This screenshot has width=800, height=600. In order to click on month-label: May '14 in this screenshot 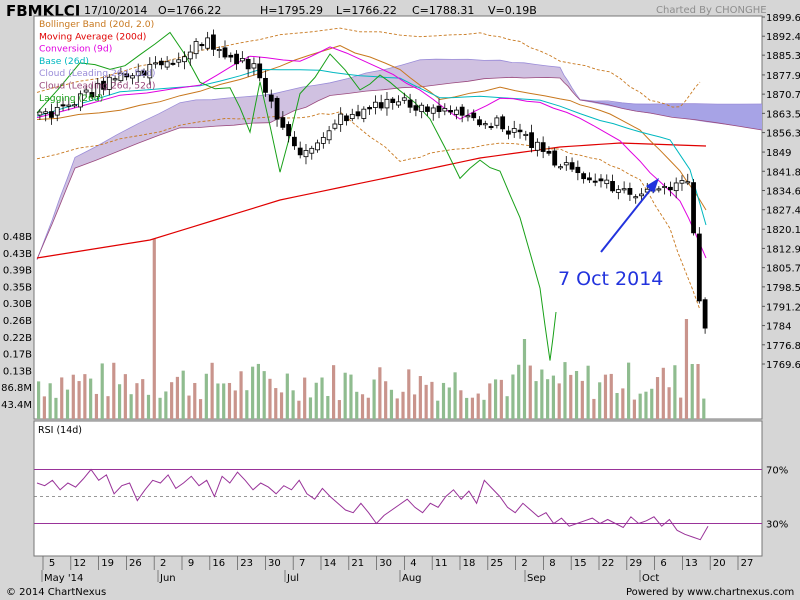, I will do `click(63, 578)`.